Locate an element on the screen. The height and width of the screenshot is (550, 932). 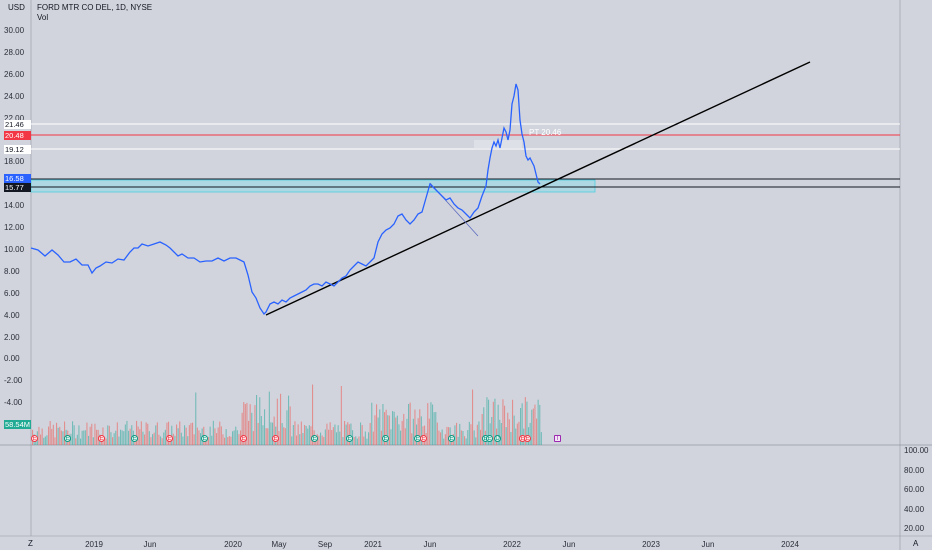
volume-tag: 58.54M is located at coordinates (17, 424).